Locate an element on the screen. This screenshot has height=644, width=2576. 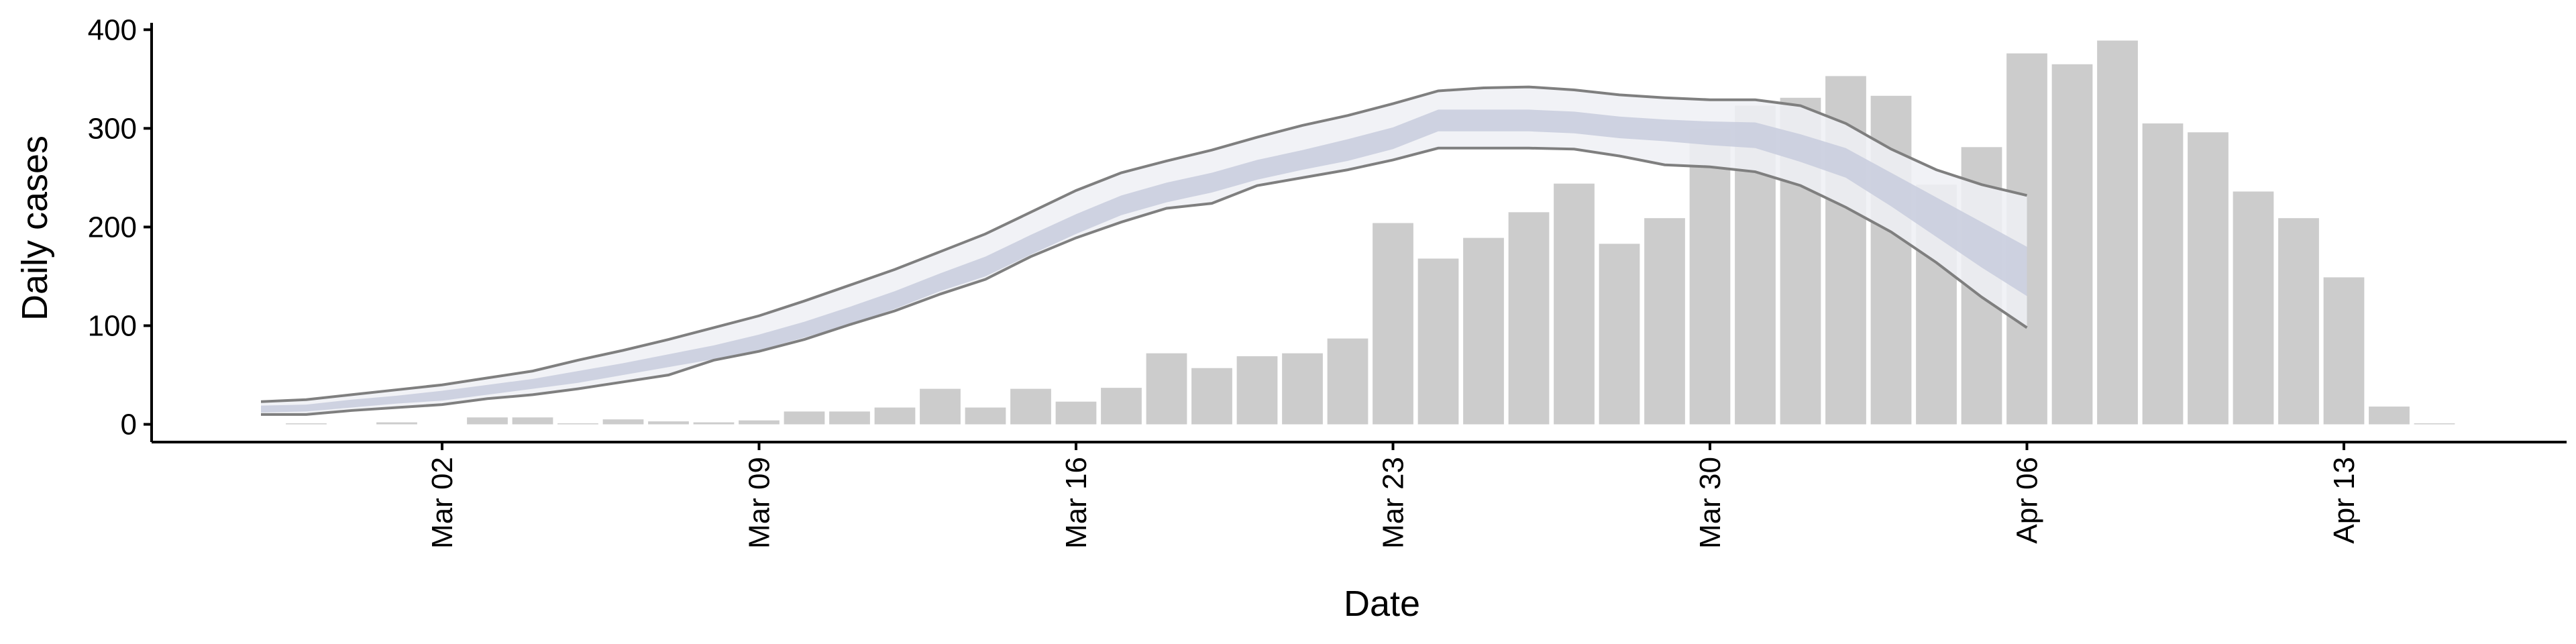
y-tick-label: 200 is located at coordinates (112, 227).